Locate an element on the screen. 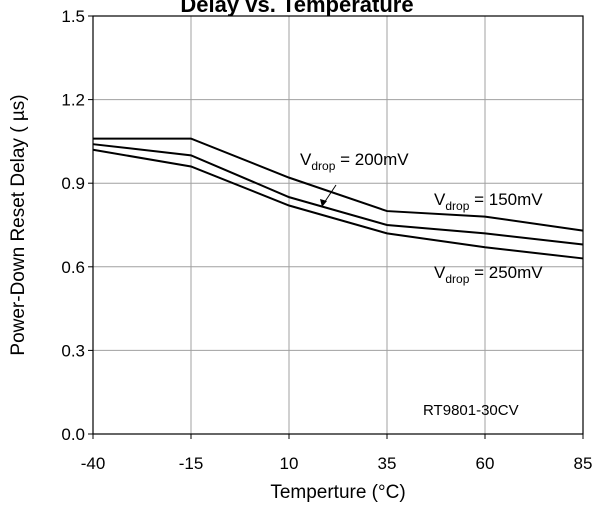 The image size is (595, 506). annotation-200mv-arrow-line is located at coordinates (330, 194).